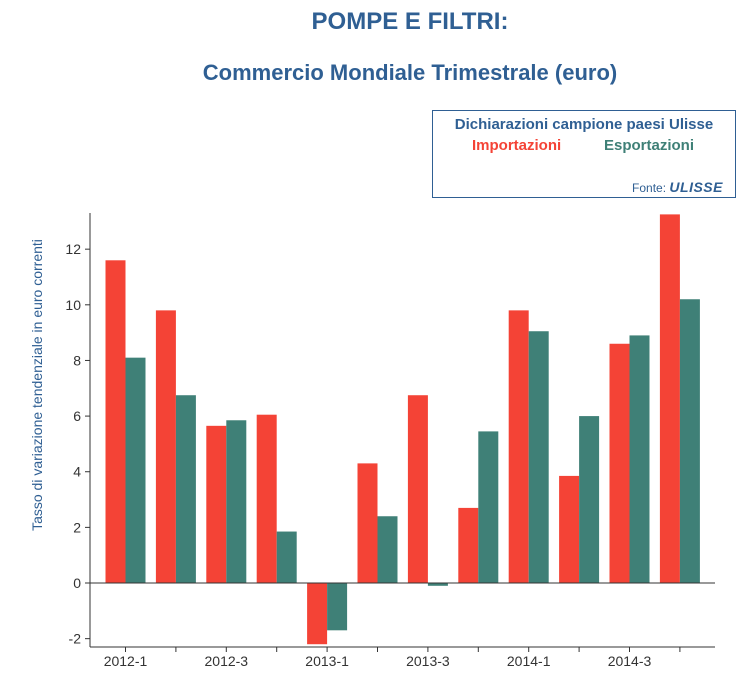  Describe the element at coordinates (529, 661) in the screenshot. I see `x-tick-label: 2014-1` at that location.